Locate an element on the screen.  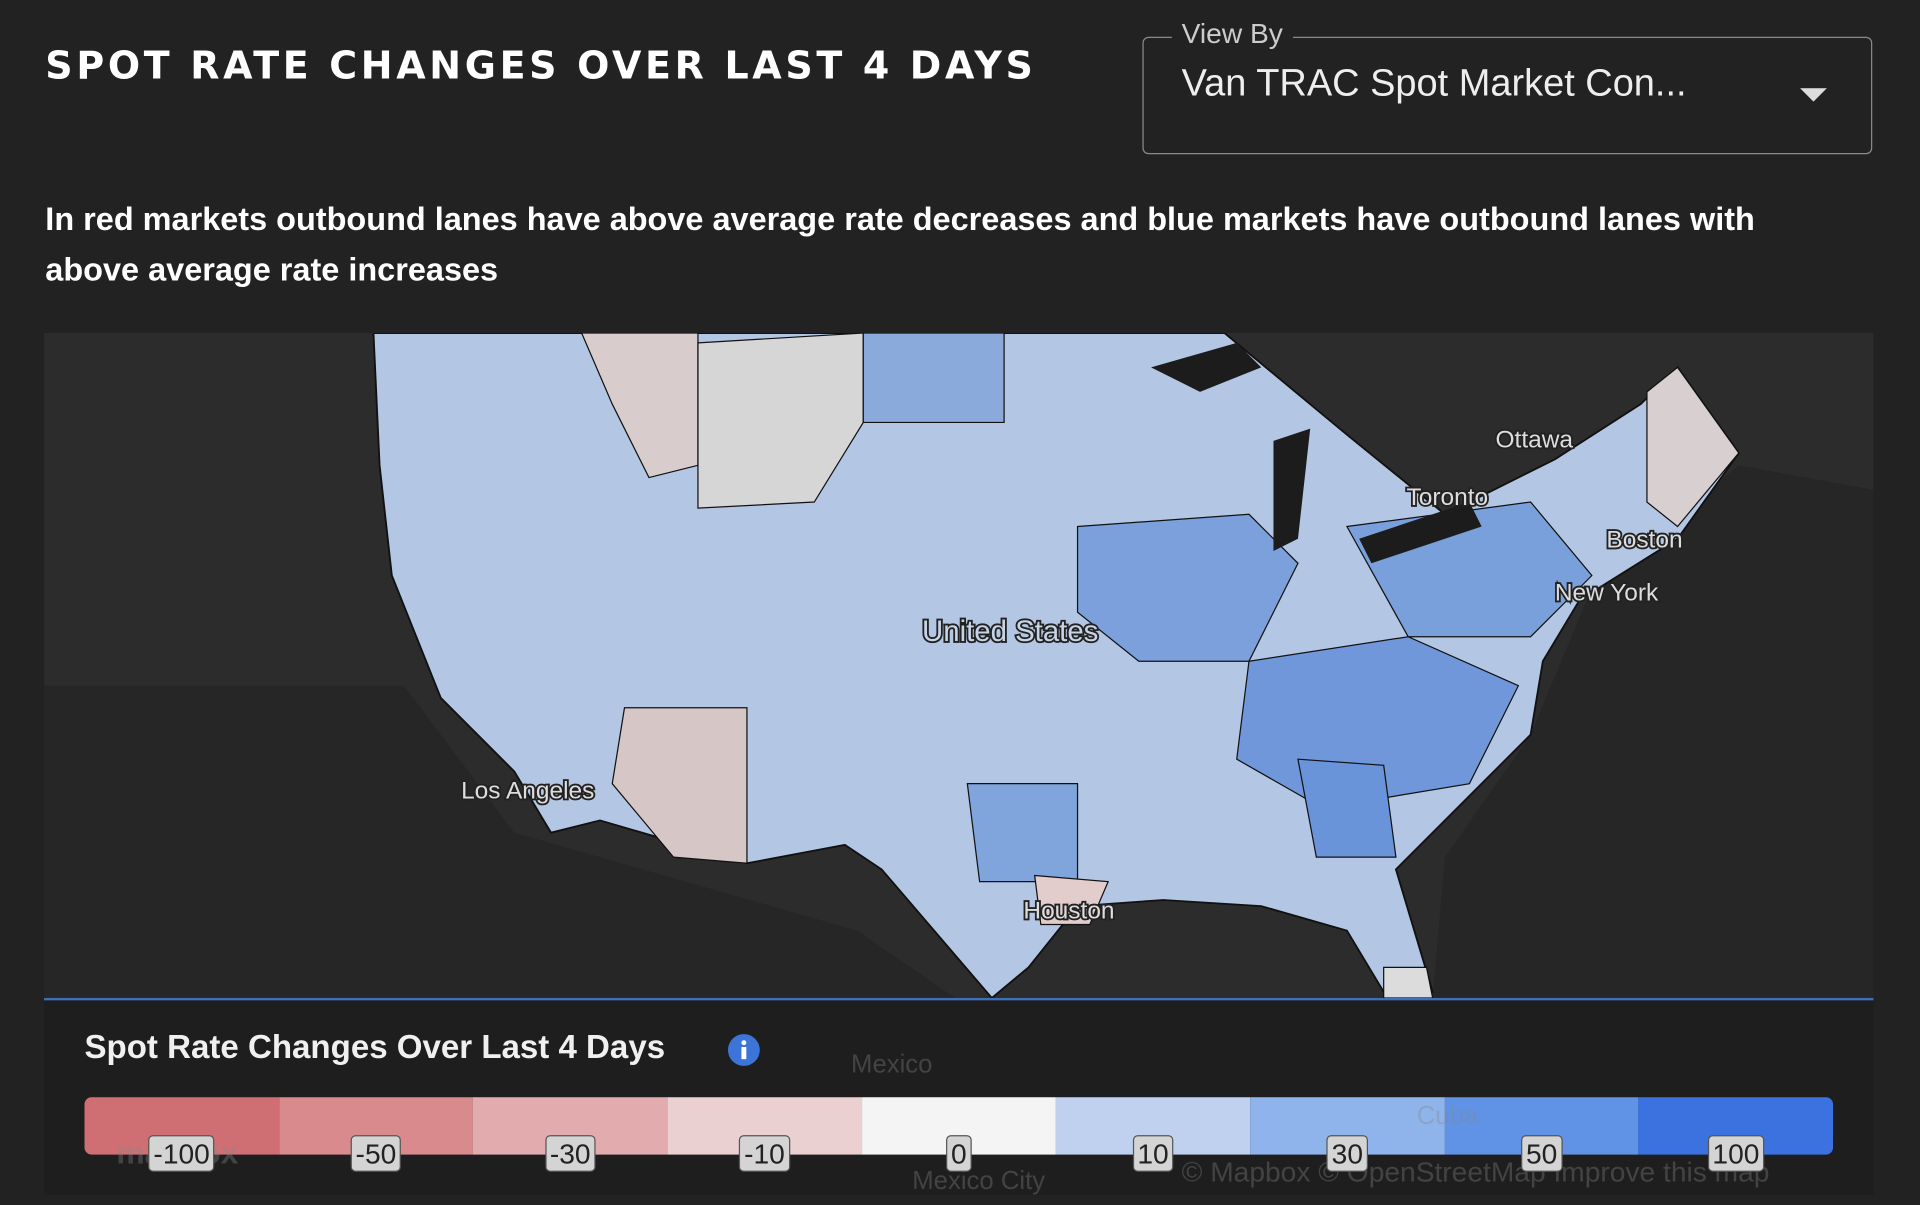
map-label: United States is located at coordinates (1010, 631).